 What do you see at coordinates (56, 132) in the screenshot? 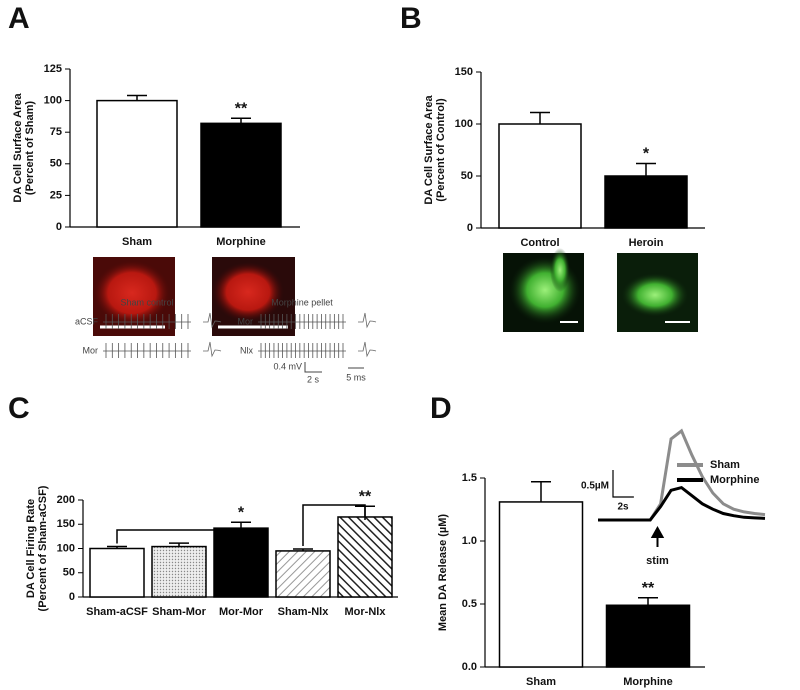
I see `y-tick-label: 75` at bounding box center [56, 132].